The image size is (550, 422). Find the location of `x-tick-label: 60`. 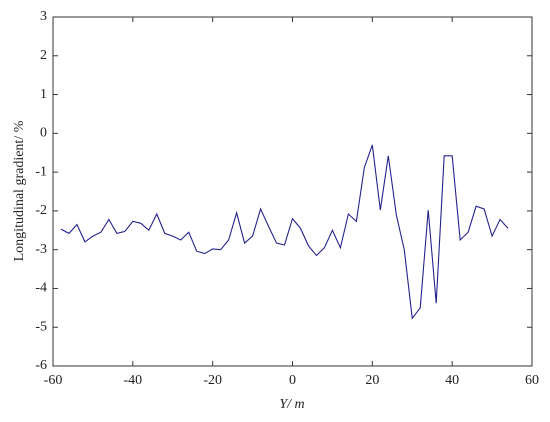

x-tick-label: 60 is located at coordinates (532, 380).